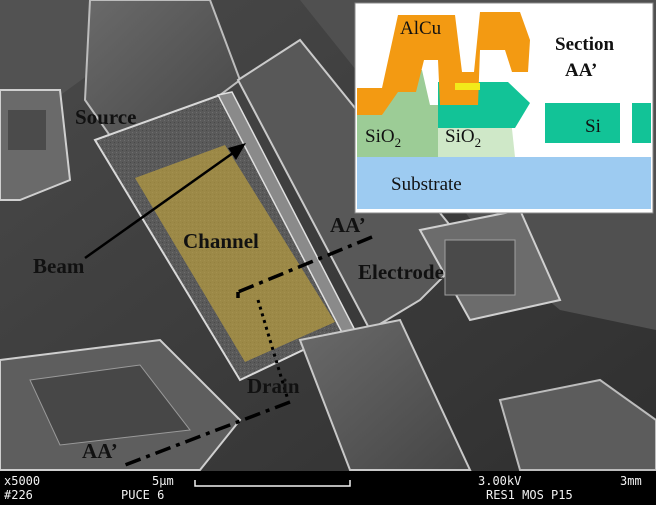  I want to click on sem-voltage: 3.00kV, so click(499, 481).